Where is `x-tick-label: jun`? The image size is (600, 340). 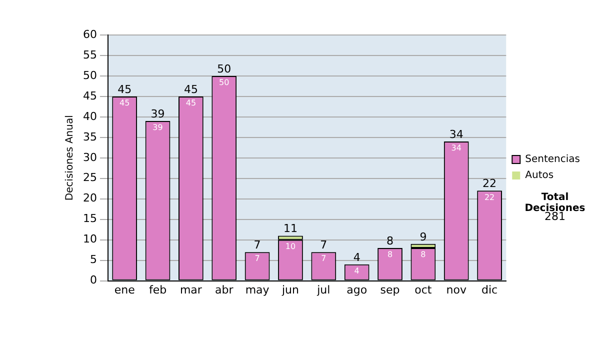 x-tick-label: jun is located at coordinates (290, 289).